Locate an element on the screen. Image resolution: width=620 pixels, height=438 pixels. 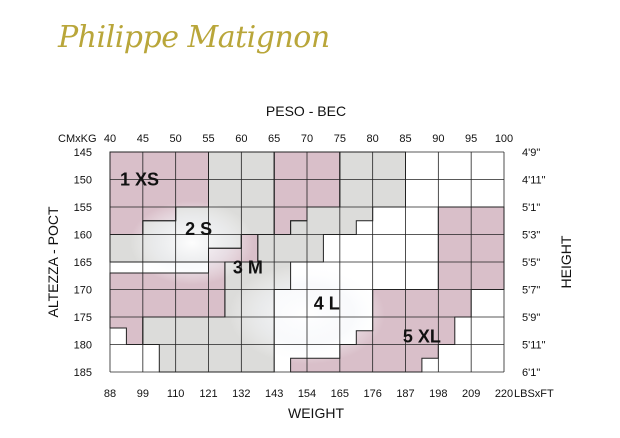
left-tick-label: 145 is located at coordinates (83, 153).